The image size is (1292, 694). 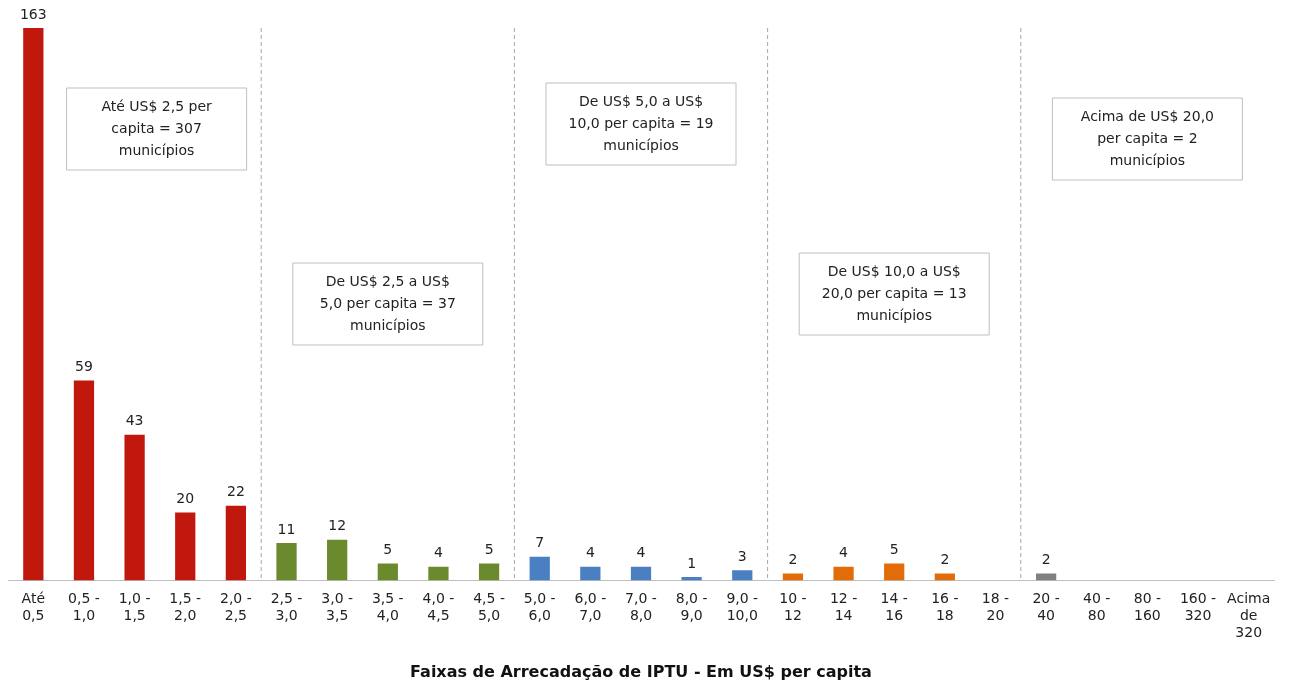 What do you see at coordinates (843, 607) in the screenshot?
I see `x-tick-label: 12 - 14` at bounding box center [843, 607].